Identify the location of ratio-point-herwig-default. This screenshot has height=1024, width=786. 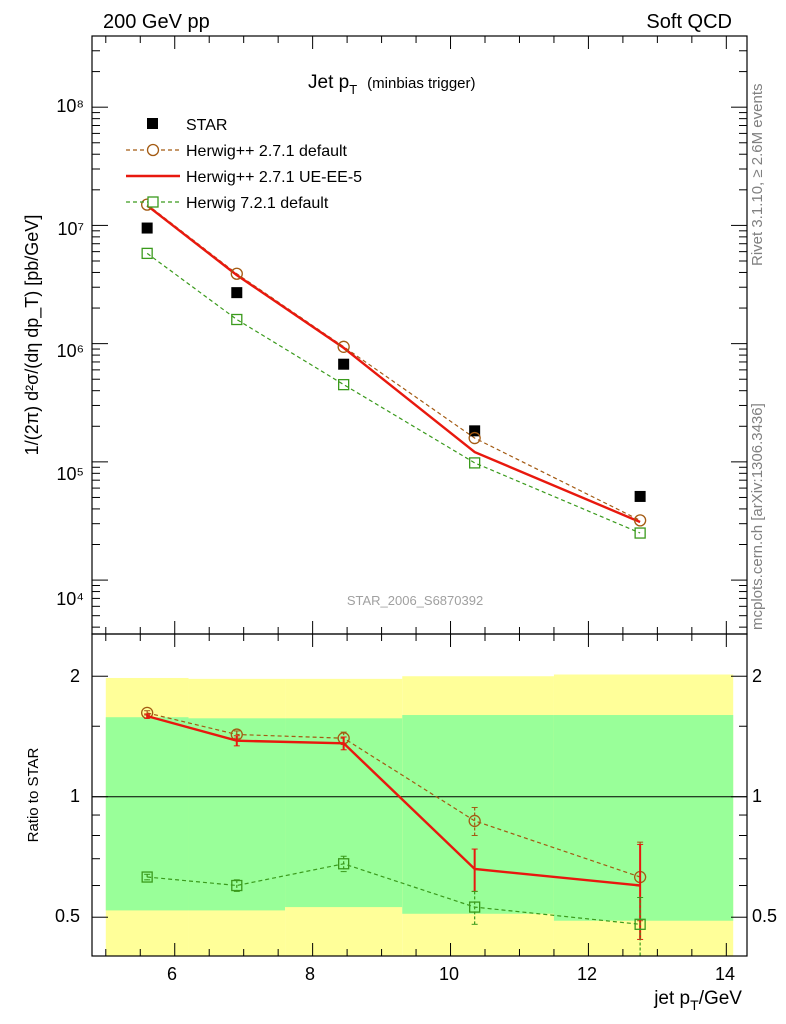
(474, 821).